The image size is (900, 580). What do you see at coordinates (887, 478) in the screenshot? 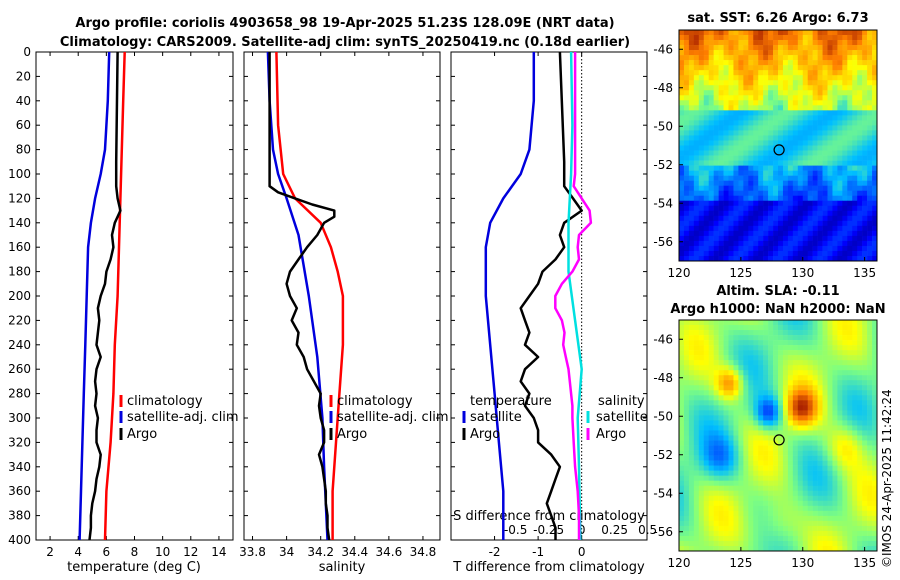
I see `imos-watermark: ©IMOS 24-Apr-2025 11:42:24` at bounding box center [887, 478].